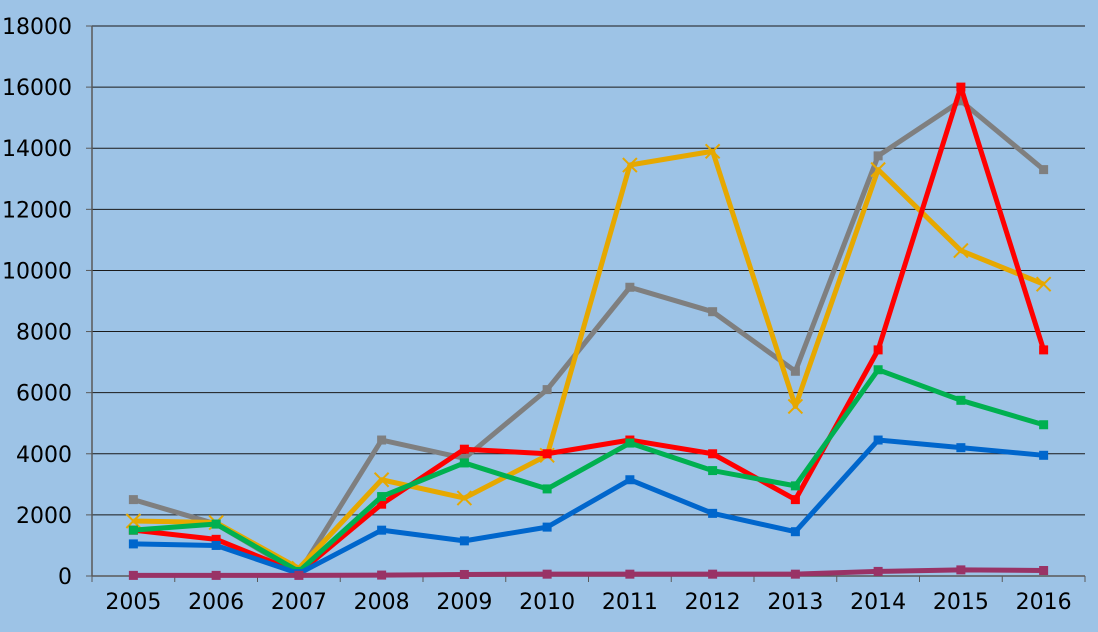 The image size is (1098, 632). Describe the element at coordinates (299, 602) in the screenshot. I see `x-tick-label: 2007` at that location.